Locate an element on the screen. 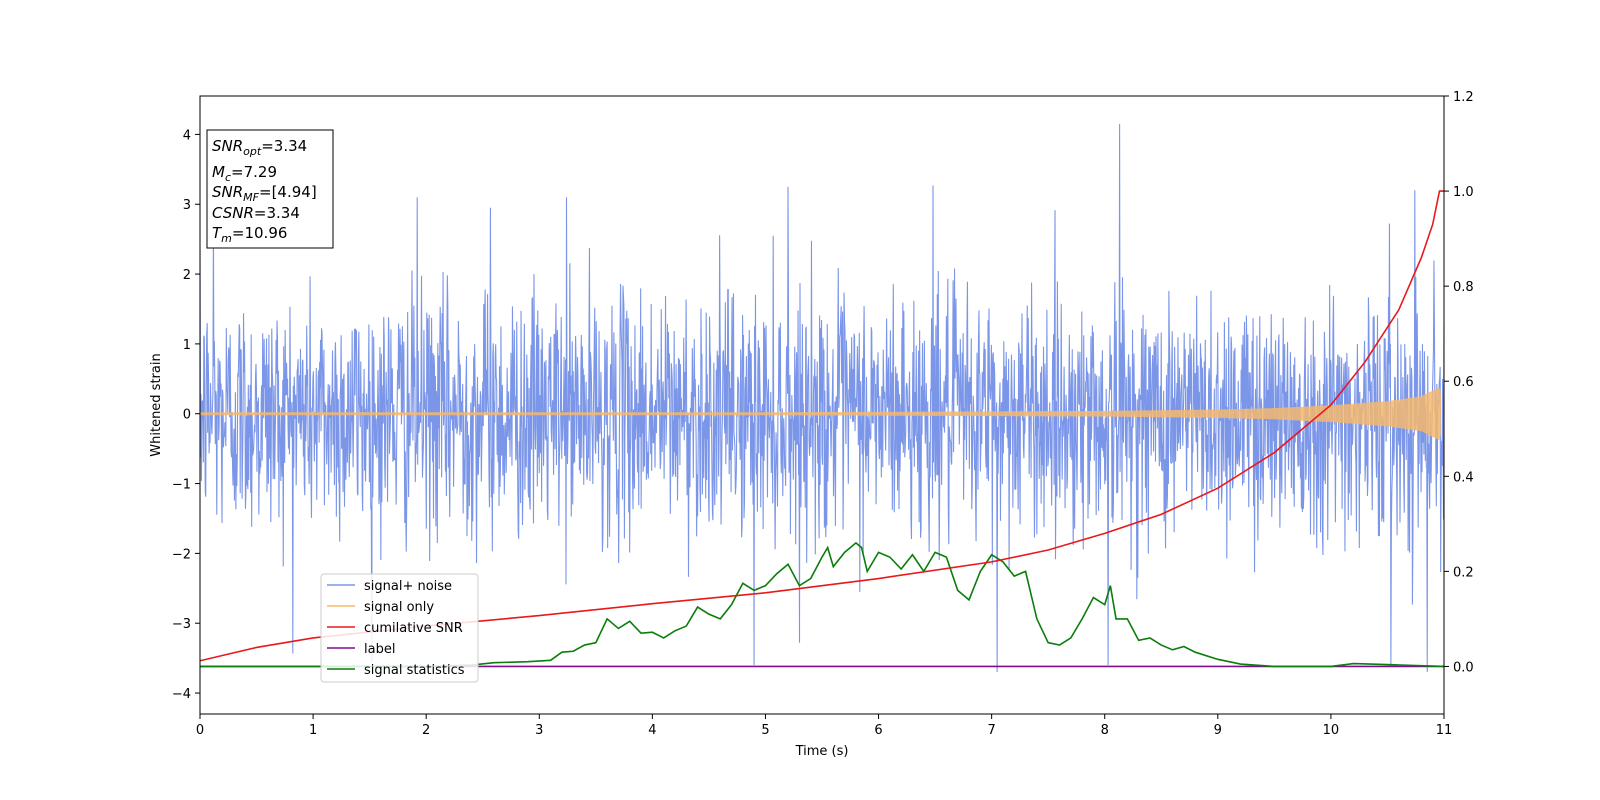 The image size is (1600, 800). legend-frame is located at coordinates (399, 628).